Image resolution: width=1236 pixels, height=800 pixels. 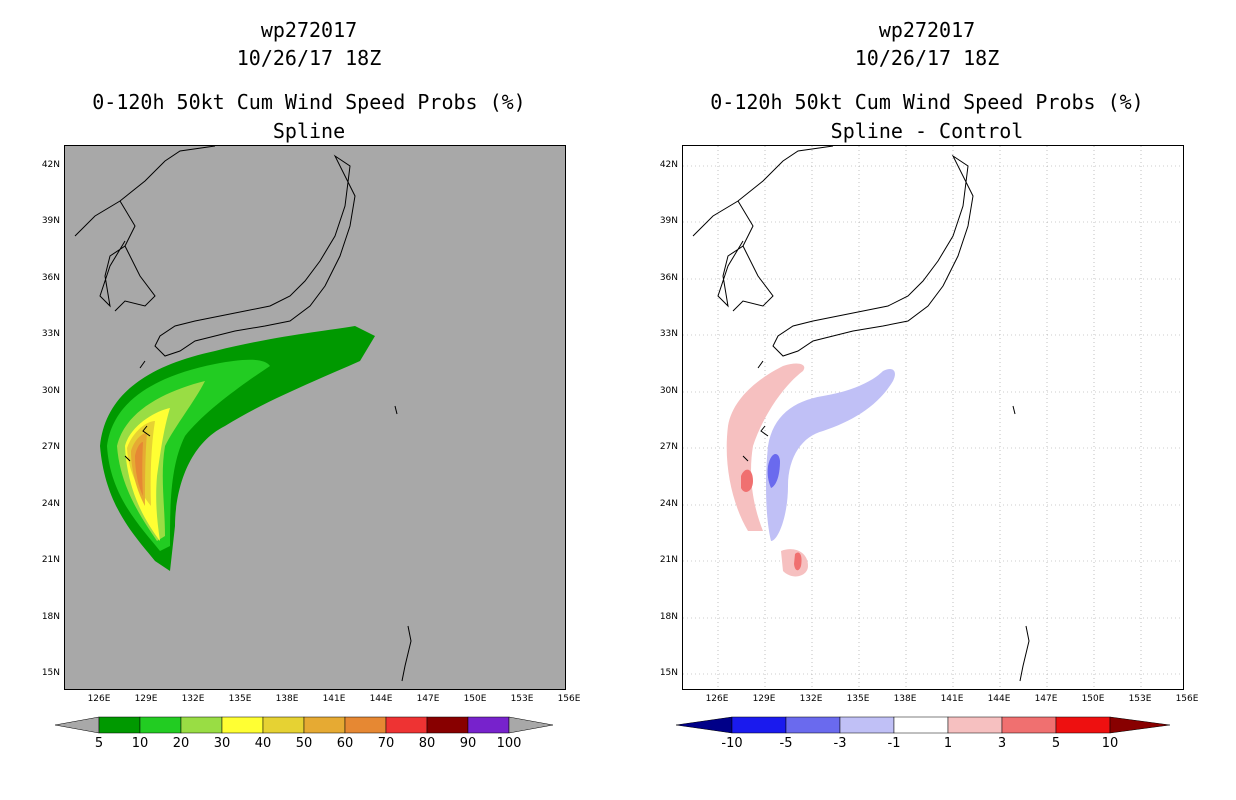 I want to click on colorbar-label: 3, so click(x=1002, y=743).